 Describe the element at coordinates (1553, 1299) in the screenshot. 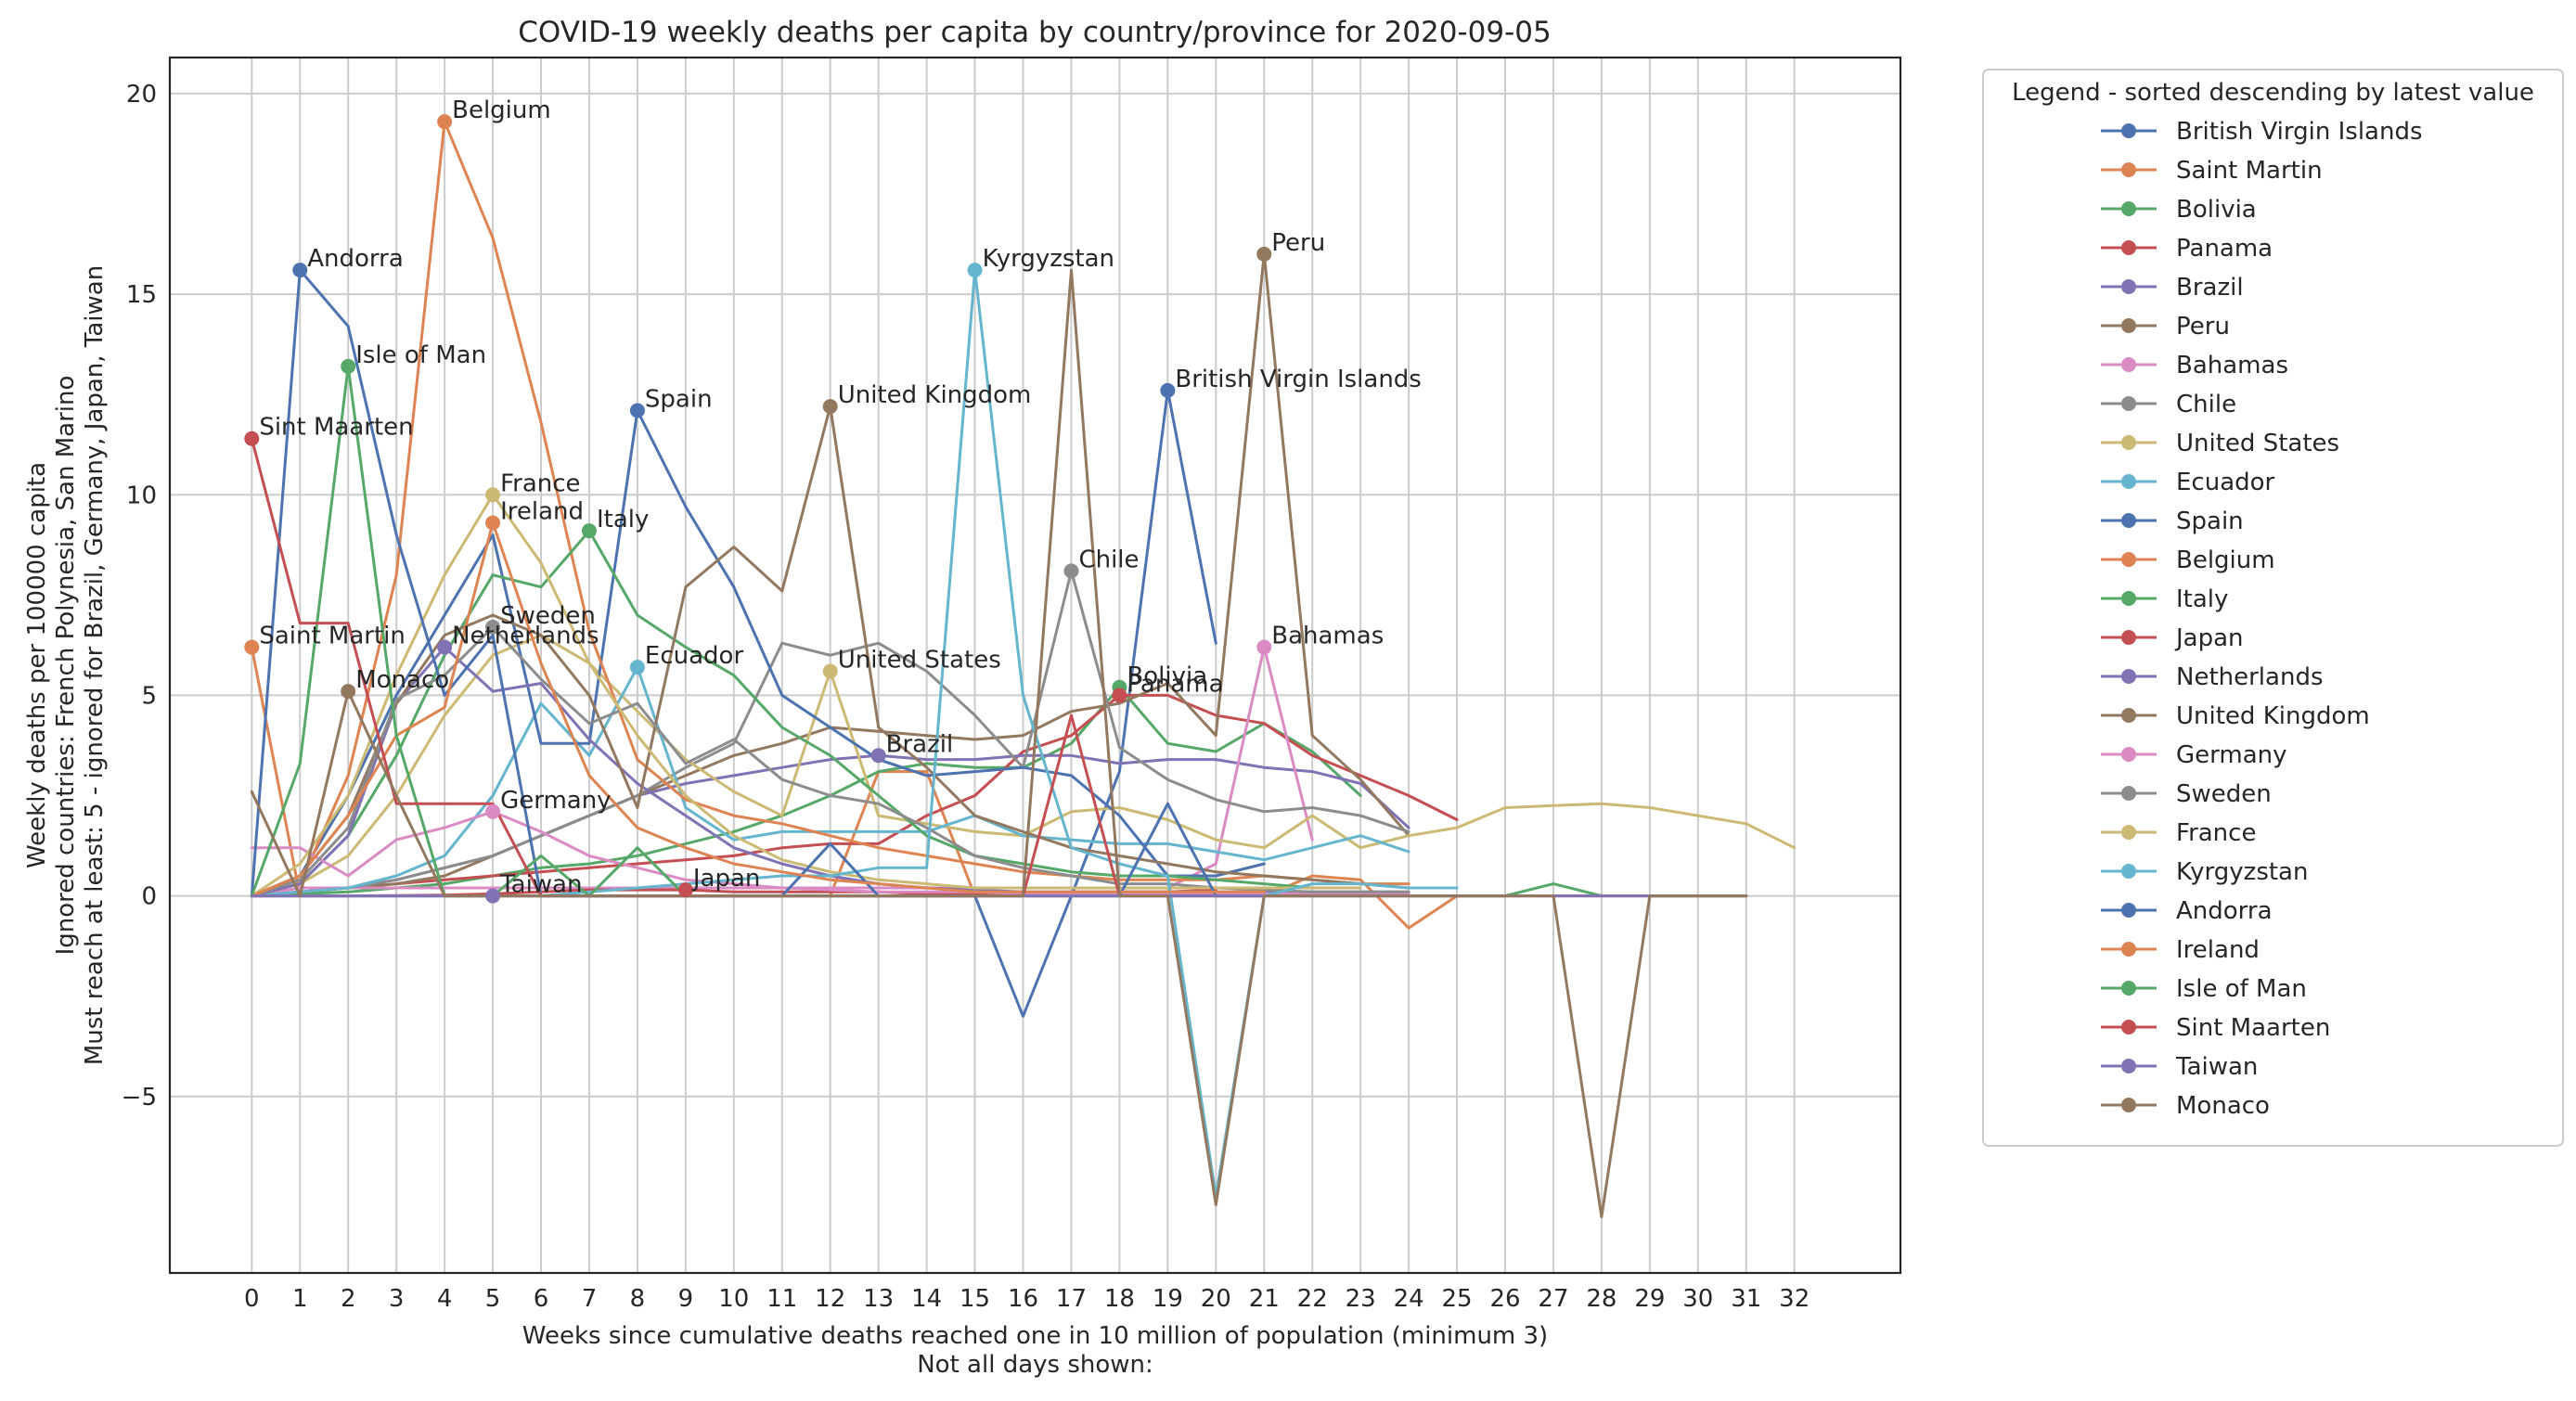

I see `x-tick-label: 27` at that location.